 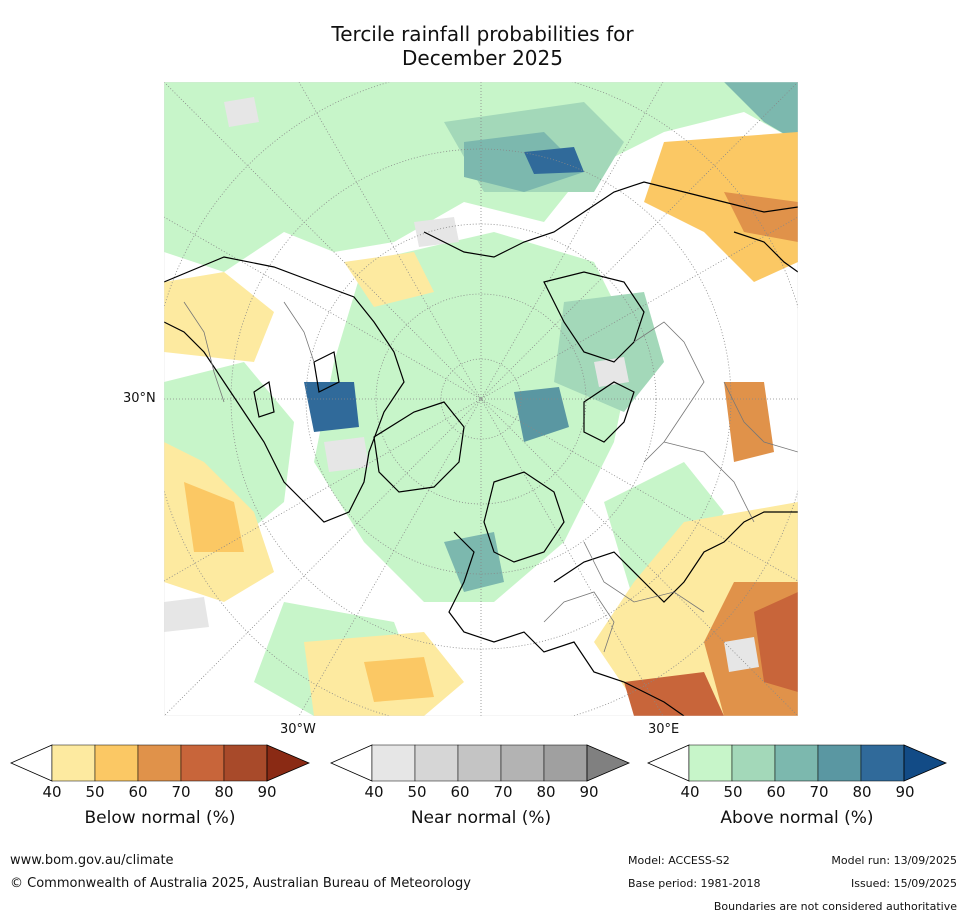 What do you see at coordinates (31, 763) in the screenshot?
I see `below-swatch-low` at bounding box center [31, 763].